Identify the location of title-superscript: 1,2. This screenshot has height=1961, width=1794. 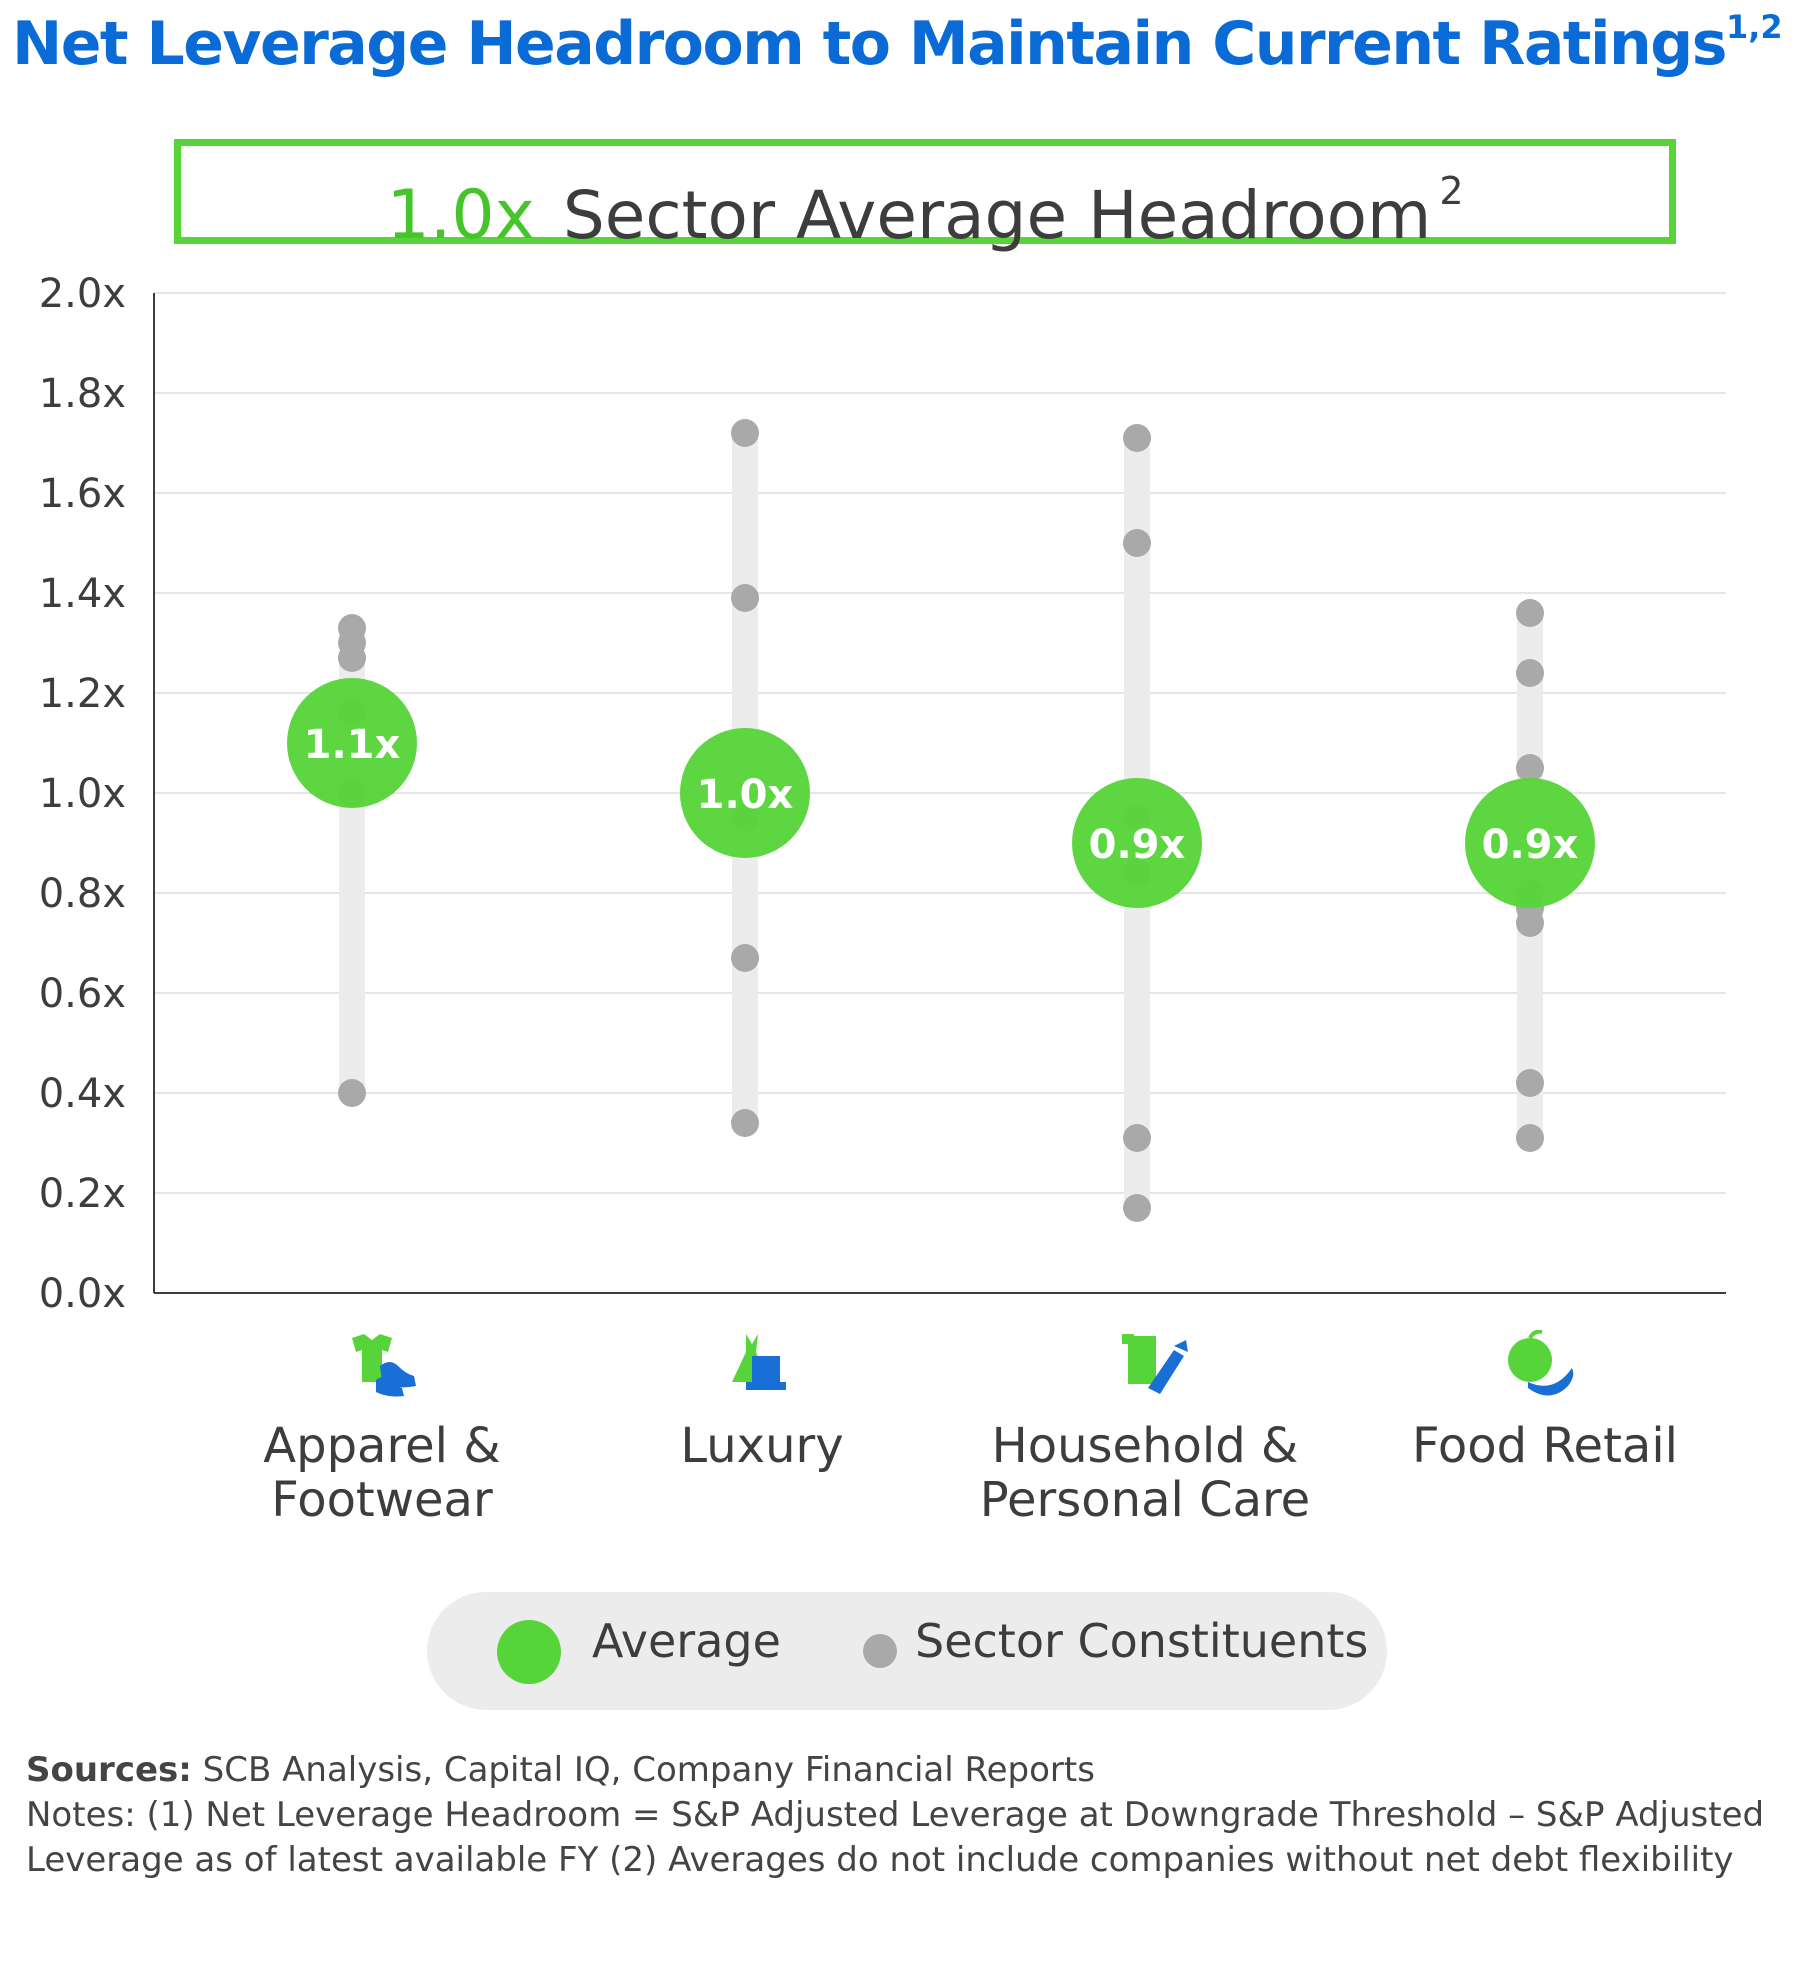
(1754, 27).